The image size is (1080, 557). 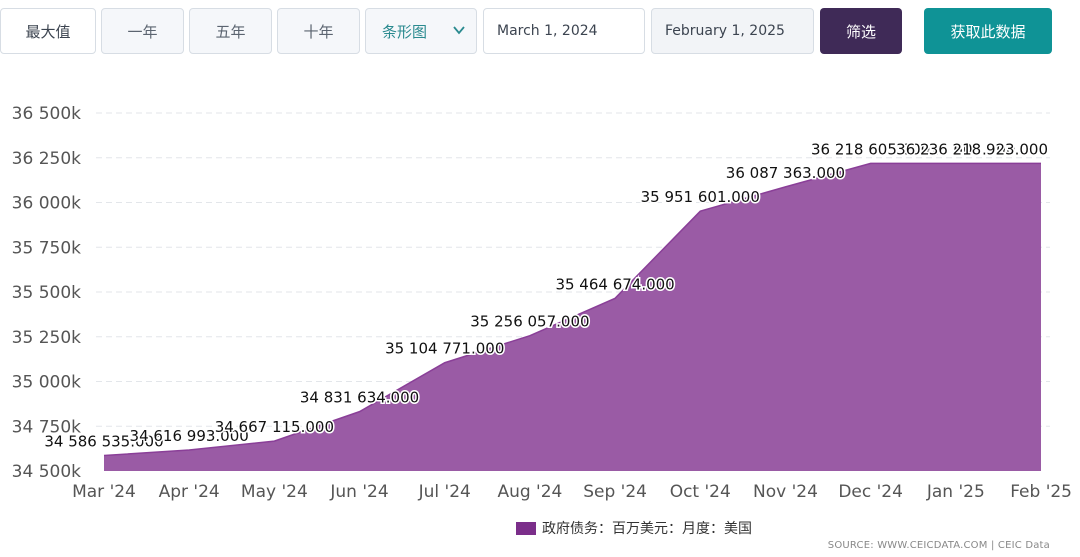 I want to click on data-label: 35 464 674.000, so click(x=614, y=284).